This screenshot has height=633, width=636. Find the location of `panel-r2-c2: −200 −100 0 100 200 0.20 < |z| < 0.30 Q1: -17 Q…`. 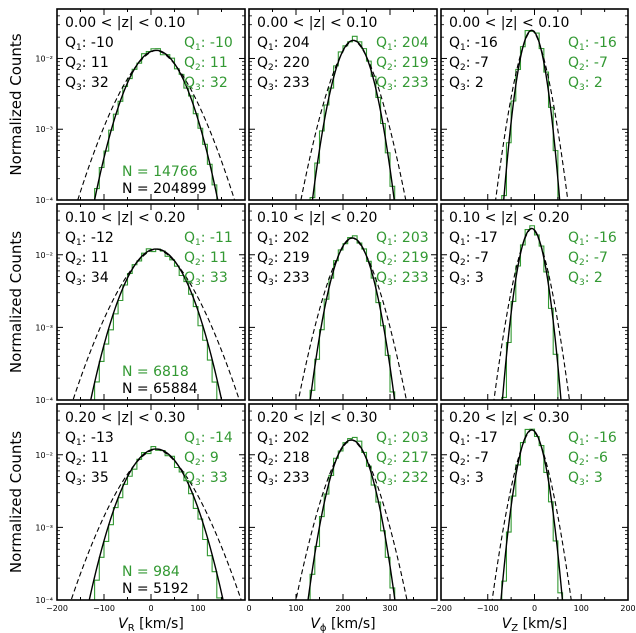

panel-r2-c2: −200 −100 0 100 200 0.20 < |z| < 0.30 Q1: -17 Q… is located at coordinates (533, 508).